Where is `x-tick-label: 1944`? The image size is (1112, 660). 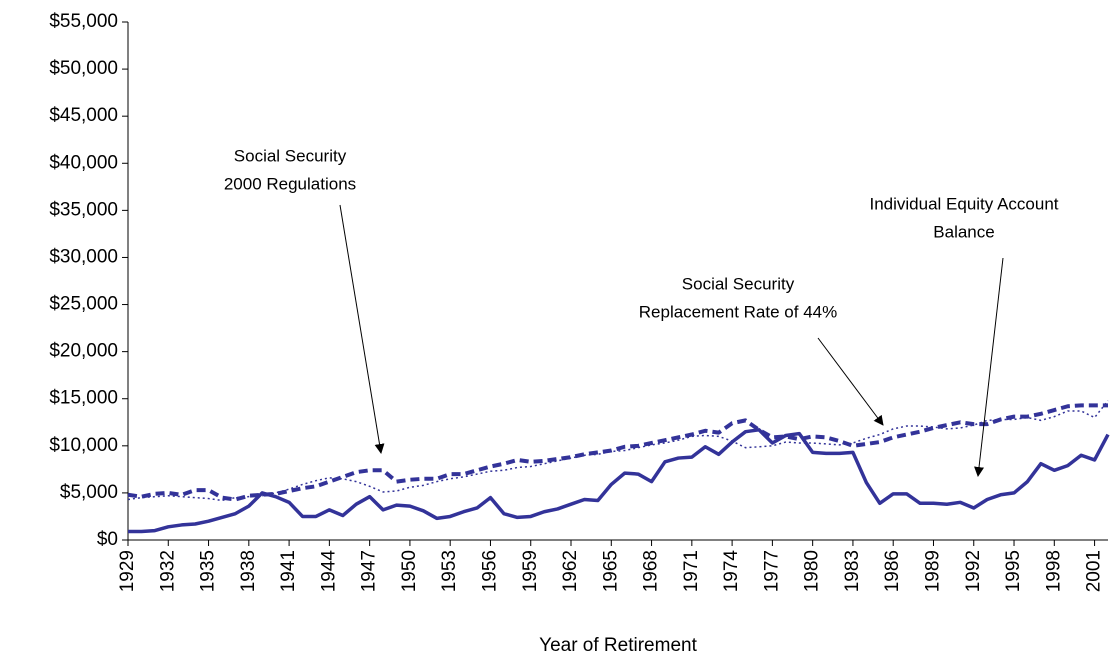 x-tick-label: 1944 is located at coordinates (328, 571).